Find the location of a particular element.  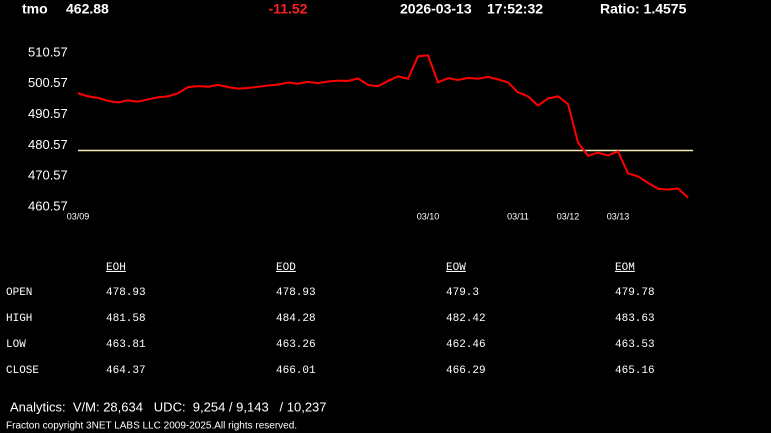

cell: 482.42 is located at coordinates (466, 319).